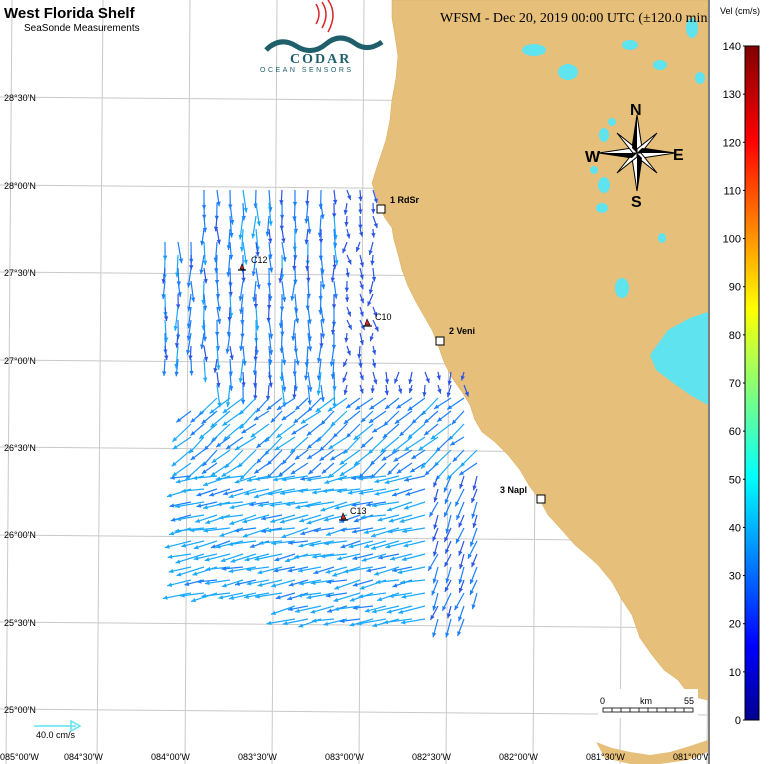 This screenshot has height=764, width=779. What do you see at coordinates (735, 384) in the screenshot?
I see `colorbar-tick-label: 70` at bounding box center [735, 384].